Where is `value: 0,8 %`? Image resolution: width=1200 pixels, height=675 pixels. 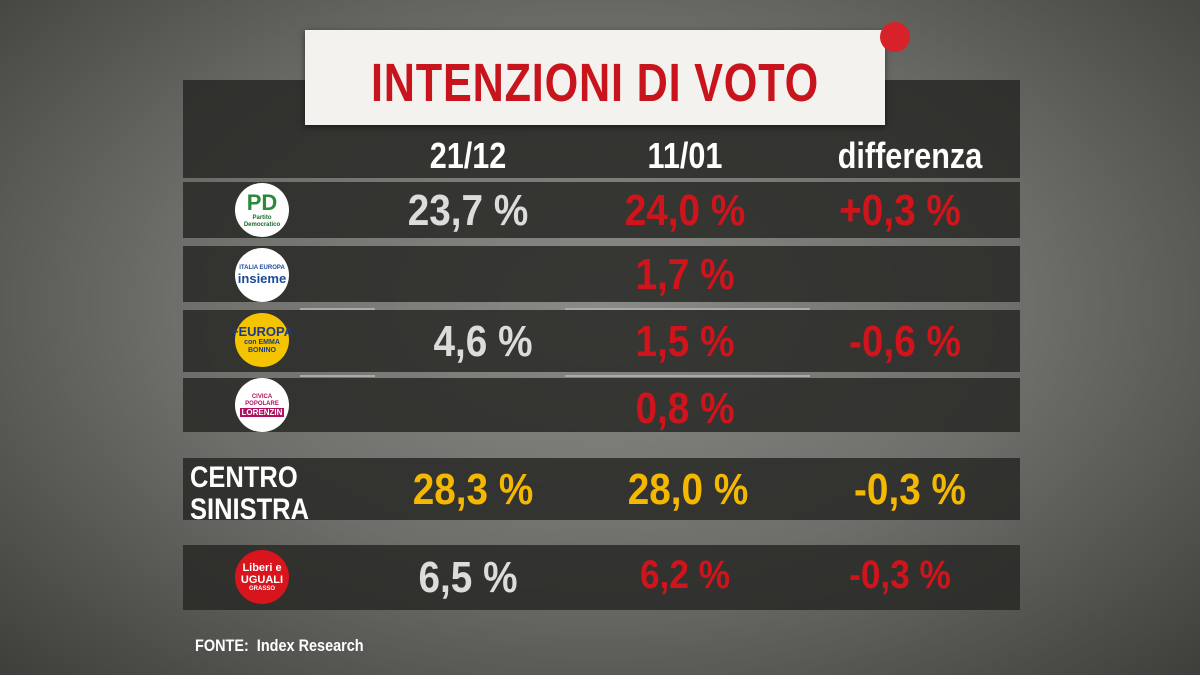 value: 0,8 % is located at coordinates (685, 408).